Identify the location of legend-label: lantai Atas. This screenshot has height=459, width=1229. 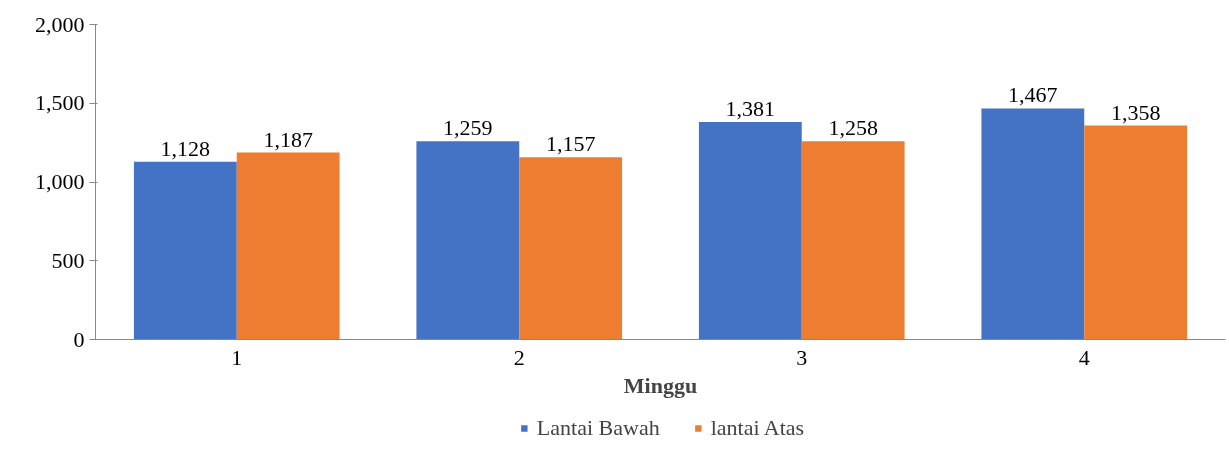
(757, 427).